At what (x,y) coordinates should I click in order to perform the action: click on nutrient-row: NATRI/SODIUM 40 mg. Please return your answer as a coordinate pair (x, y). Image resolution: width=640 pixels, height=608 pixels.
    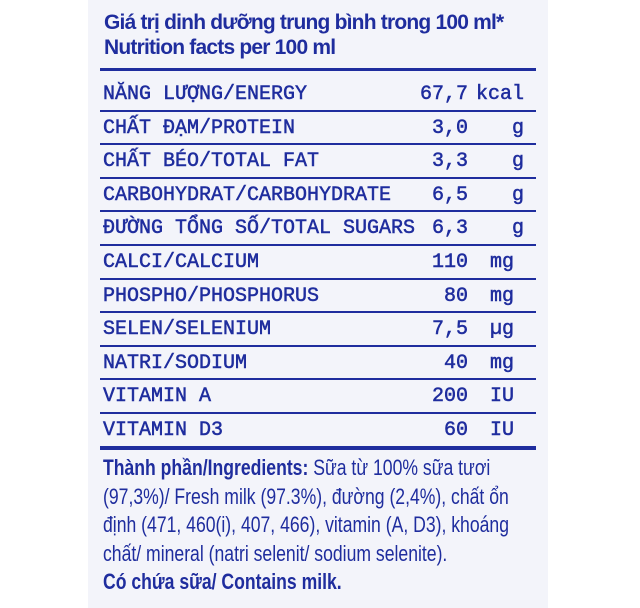
    Looking at the image, I should click on (318, 364).